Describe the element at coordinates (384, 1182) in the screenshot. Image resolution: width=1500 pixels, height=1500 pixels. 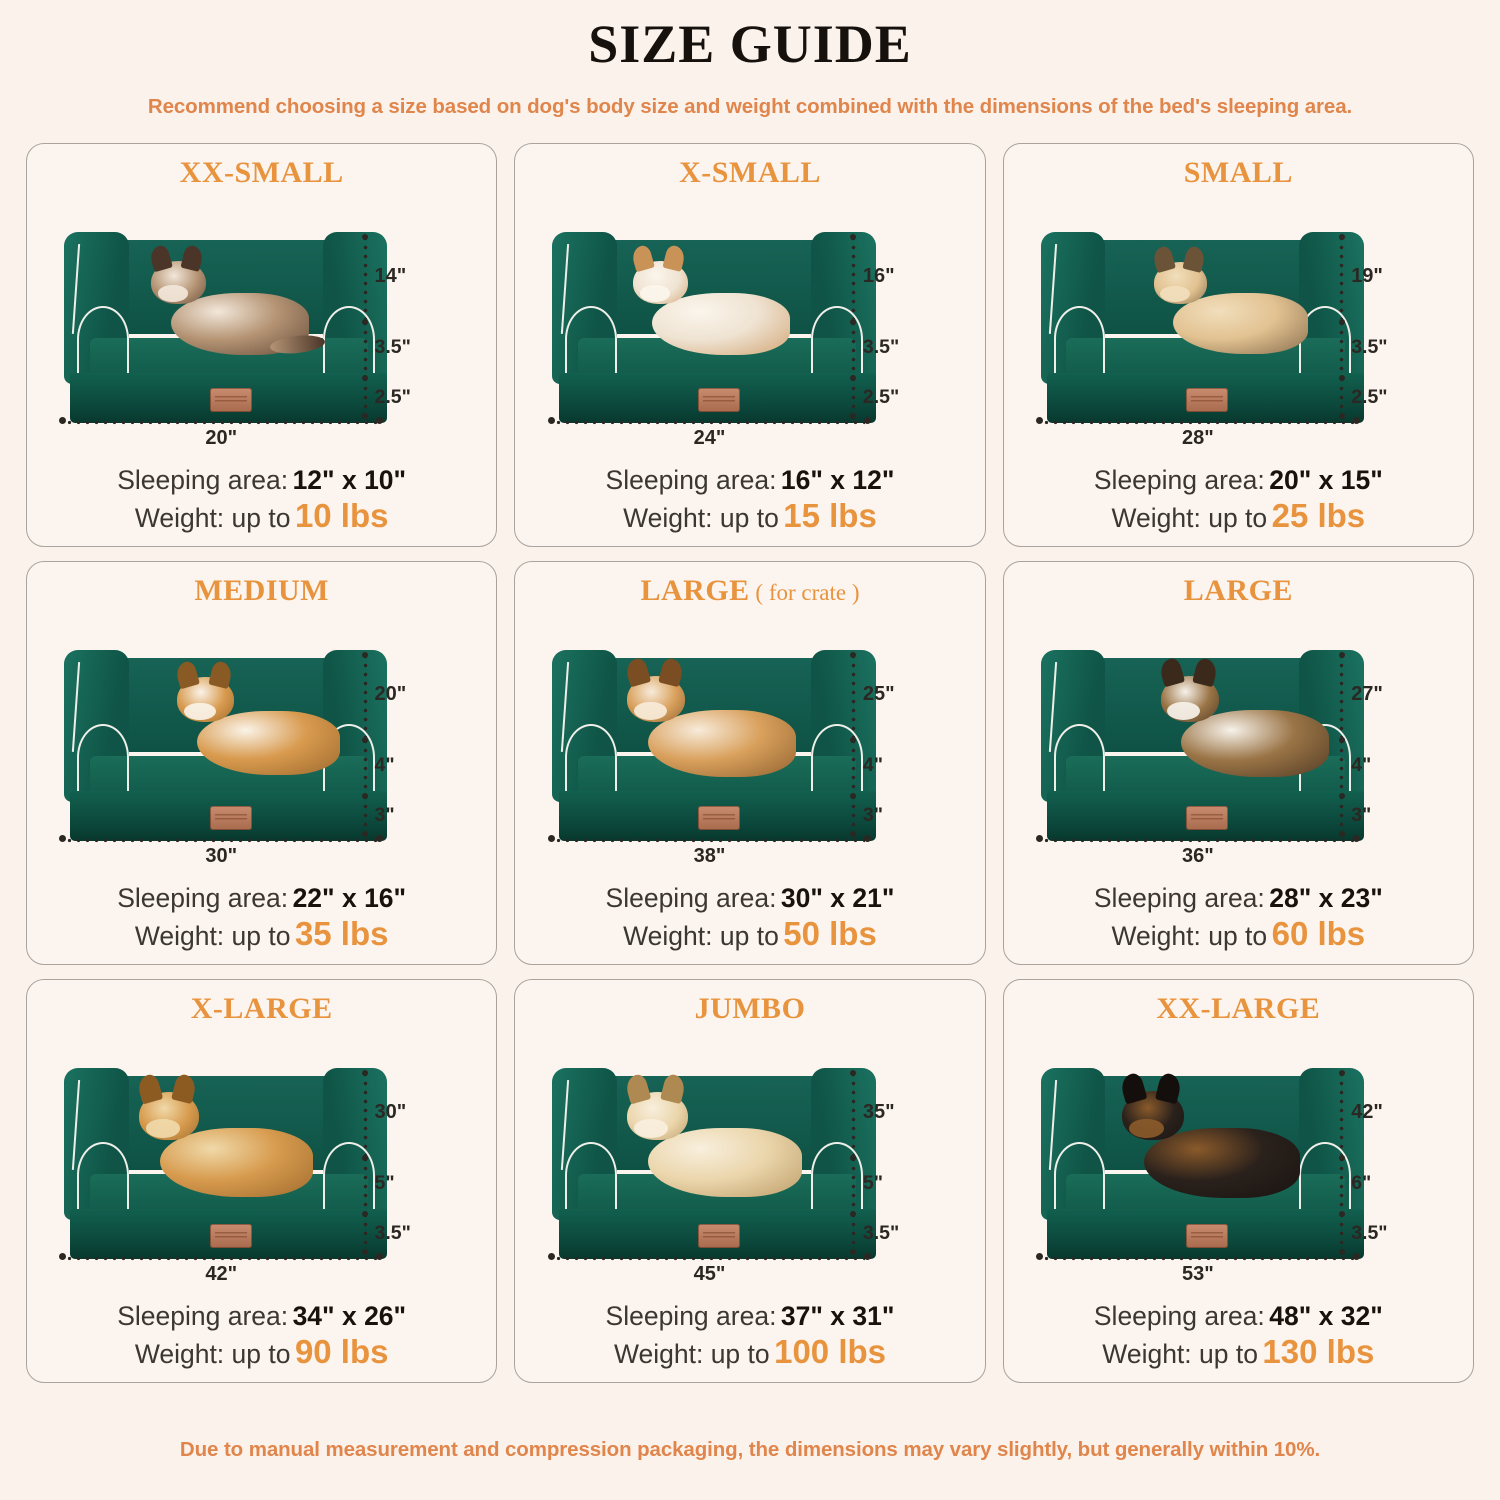
I see `dimension-bolster-height-label: 5"` at that location.